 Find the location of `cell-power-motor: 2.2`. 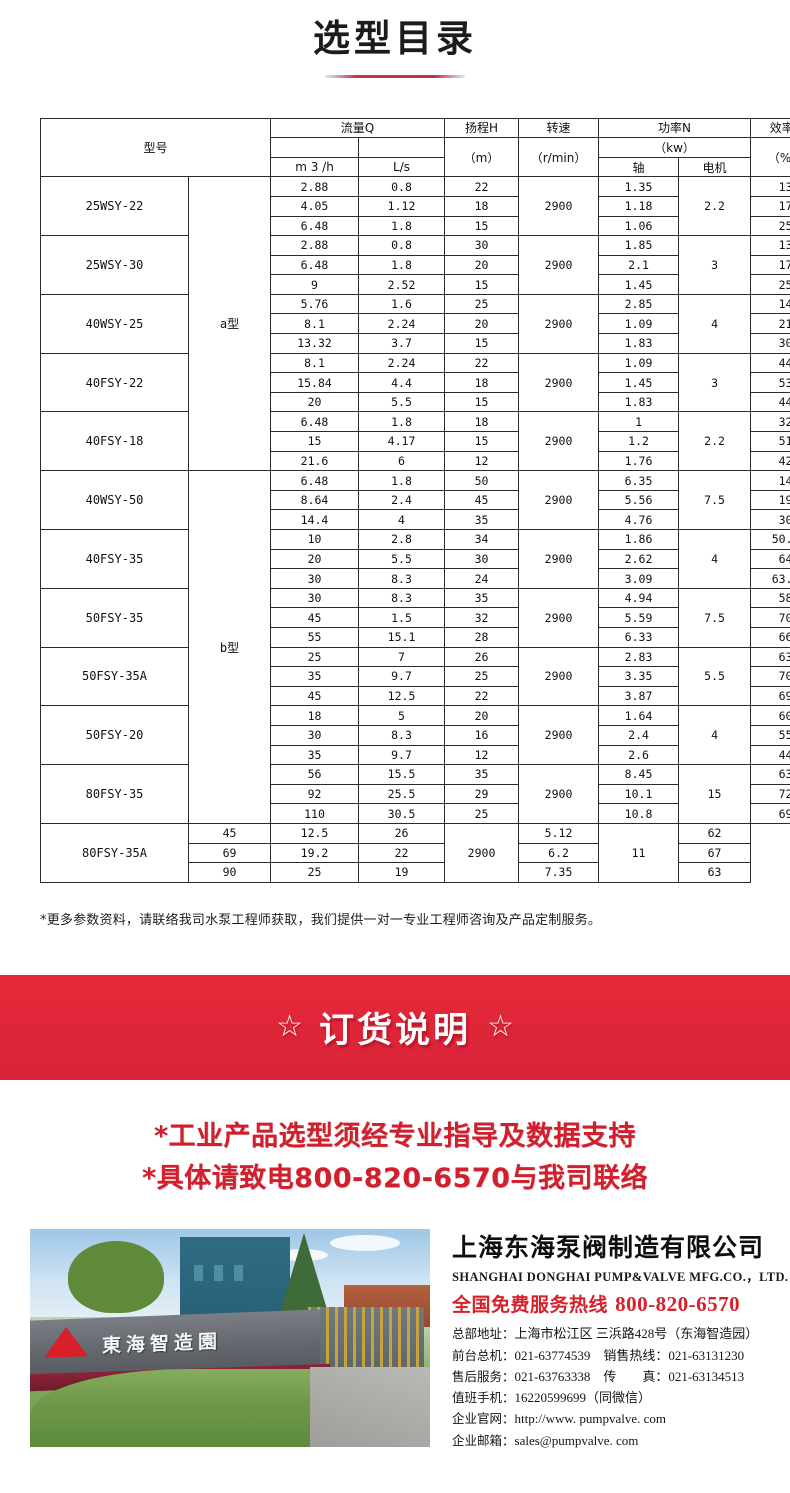

cell-power-motor: 2.2 is located at coordinates (715, 206).